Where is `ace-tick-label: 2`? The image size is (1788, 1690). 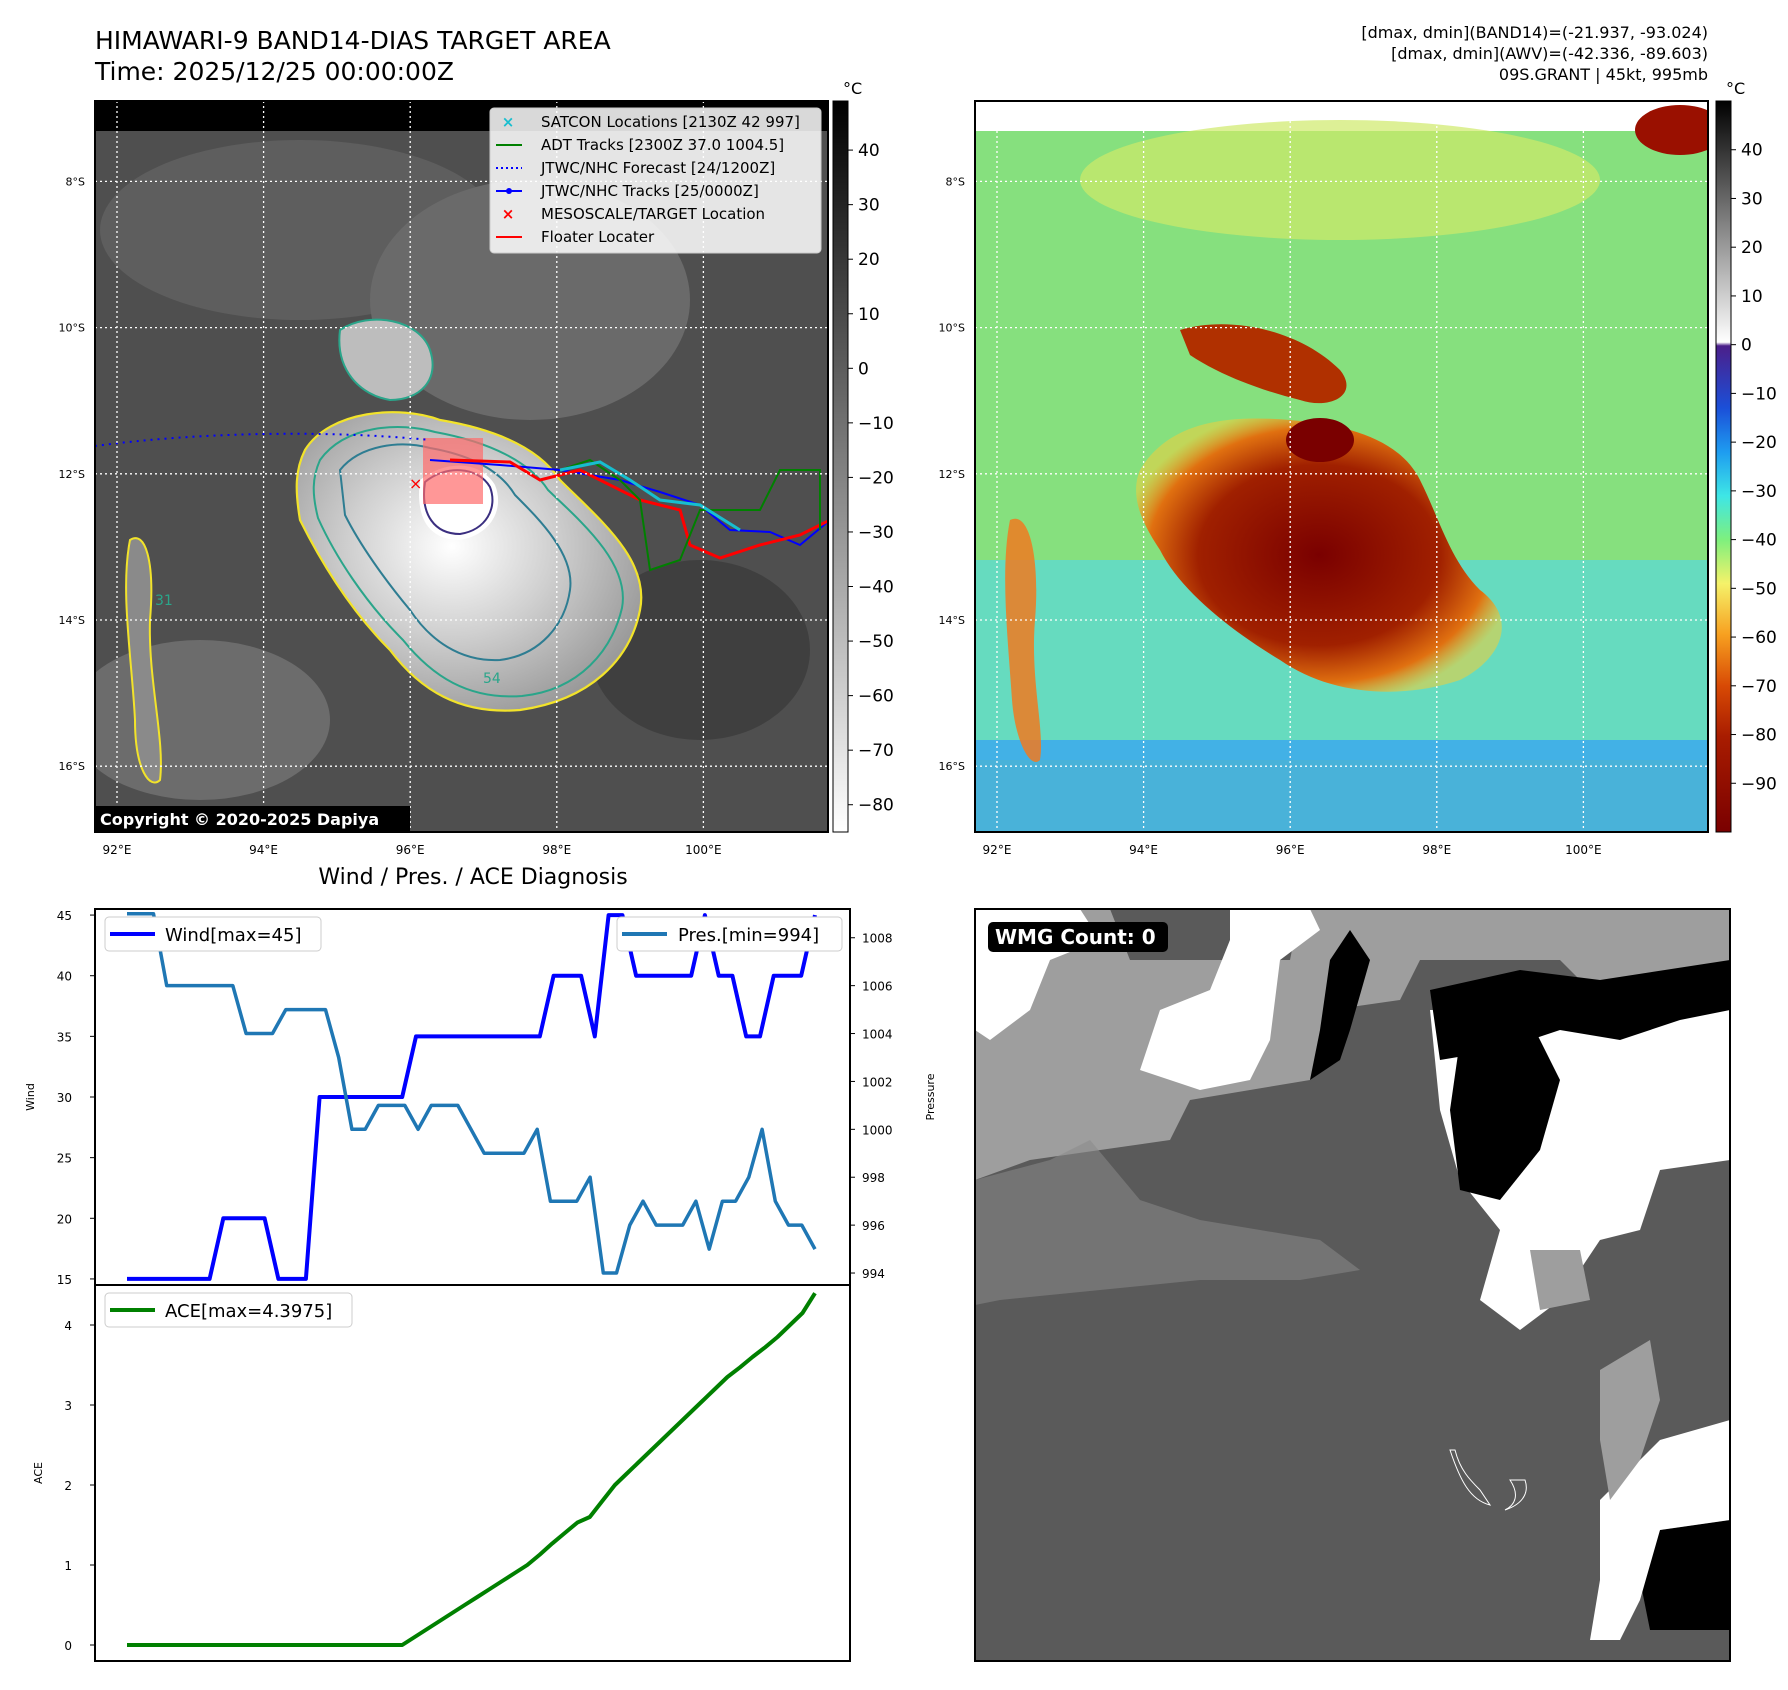 ace-tick-label: 2 is located at coordinates (68, 1486).